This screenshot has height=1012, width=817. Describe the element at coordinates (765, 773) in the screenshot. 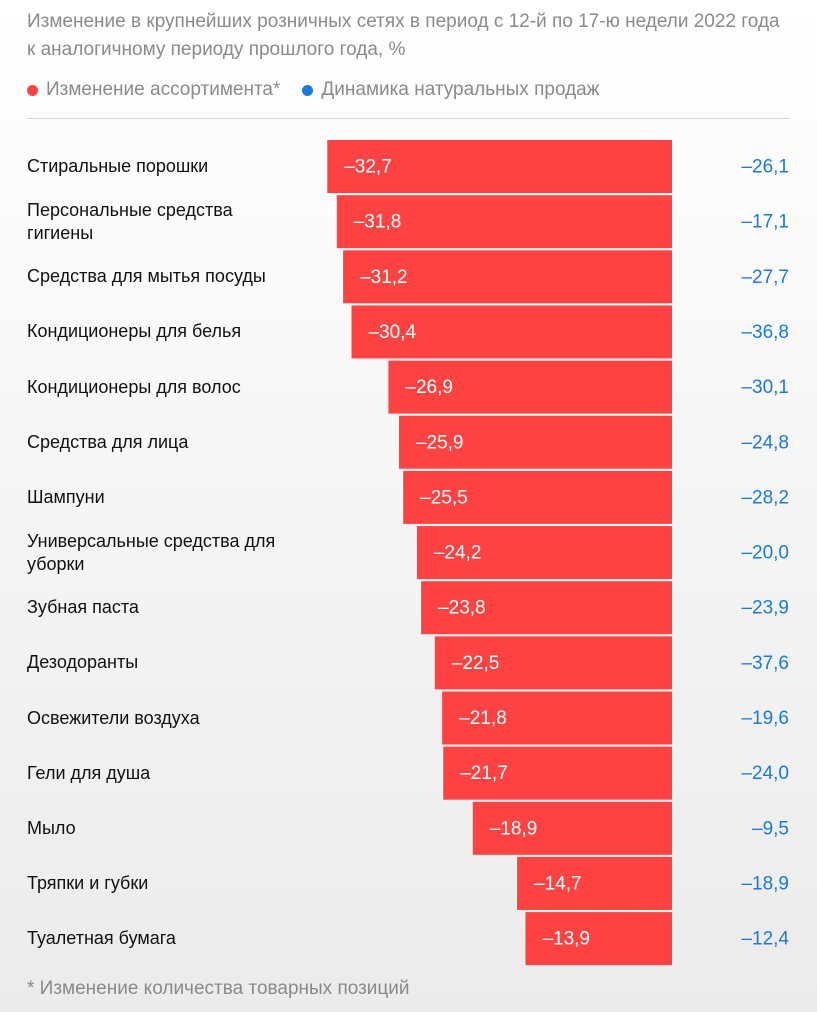

I see `sales-value-label: –24,0` at that location.